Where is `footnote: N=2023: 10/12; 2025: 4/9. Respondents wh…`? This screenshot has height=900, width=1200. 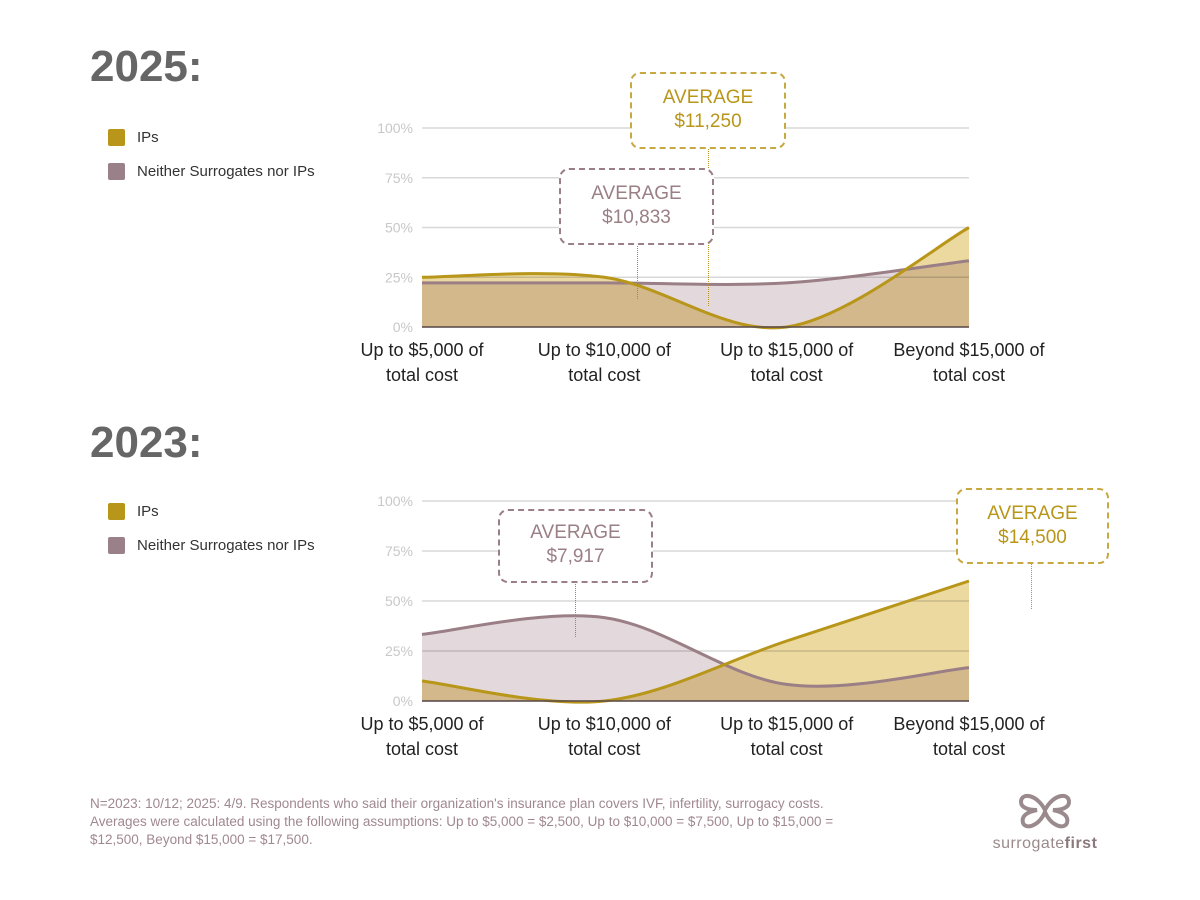
footnote: N=2023: 10/12; 2025: 4/9. Respondents wh… is located at coordinates (530, 822).